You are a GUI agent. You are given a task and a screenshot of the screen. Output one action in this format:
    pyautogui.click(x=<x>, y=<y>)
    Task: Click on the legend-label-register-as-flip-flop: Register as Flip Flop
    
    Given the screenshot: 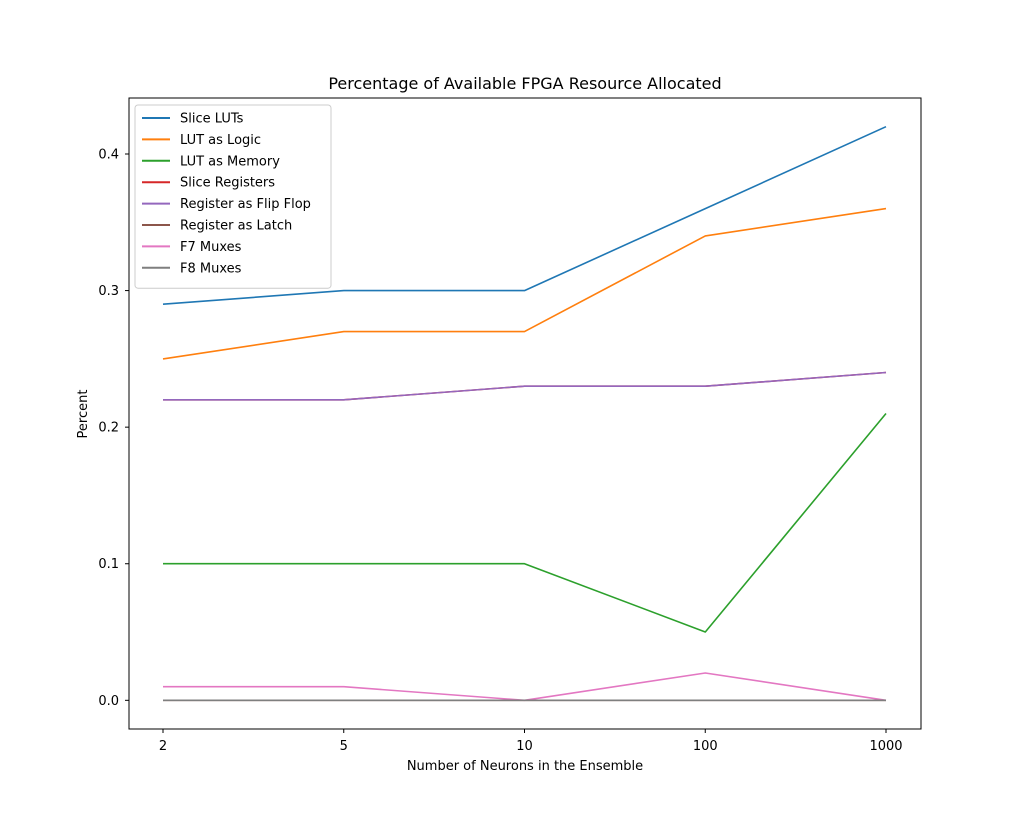 What is the action you would take?
    pyautogui.click(x=245, y=204)
    